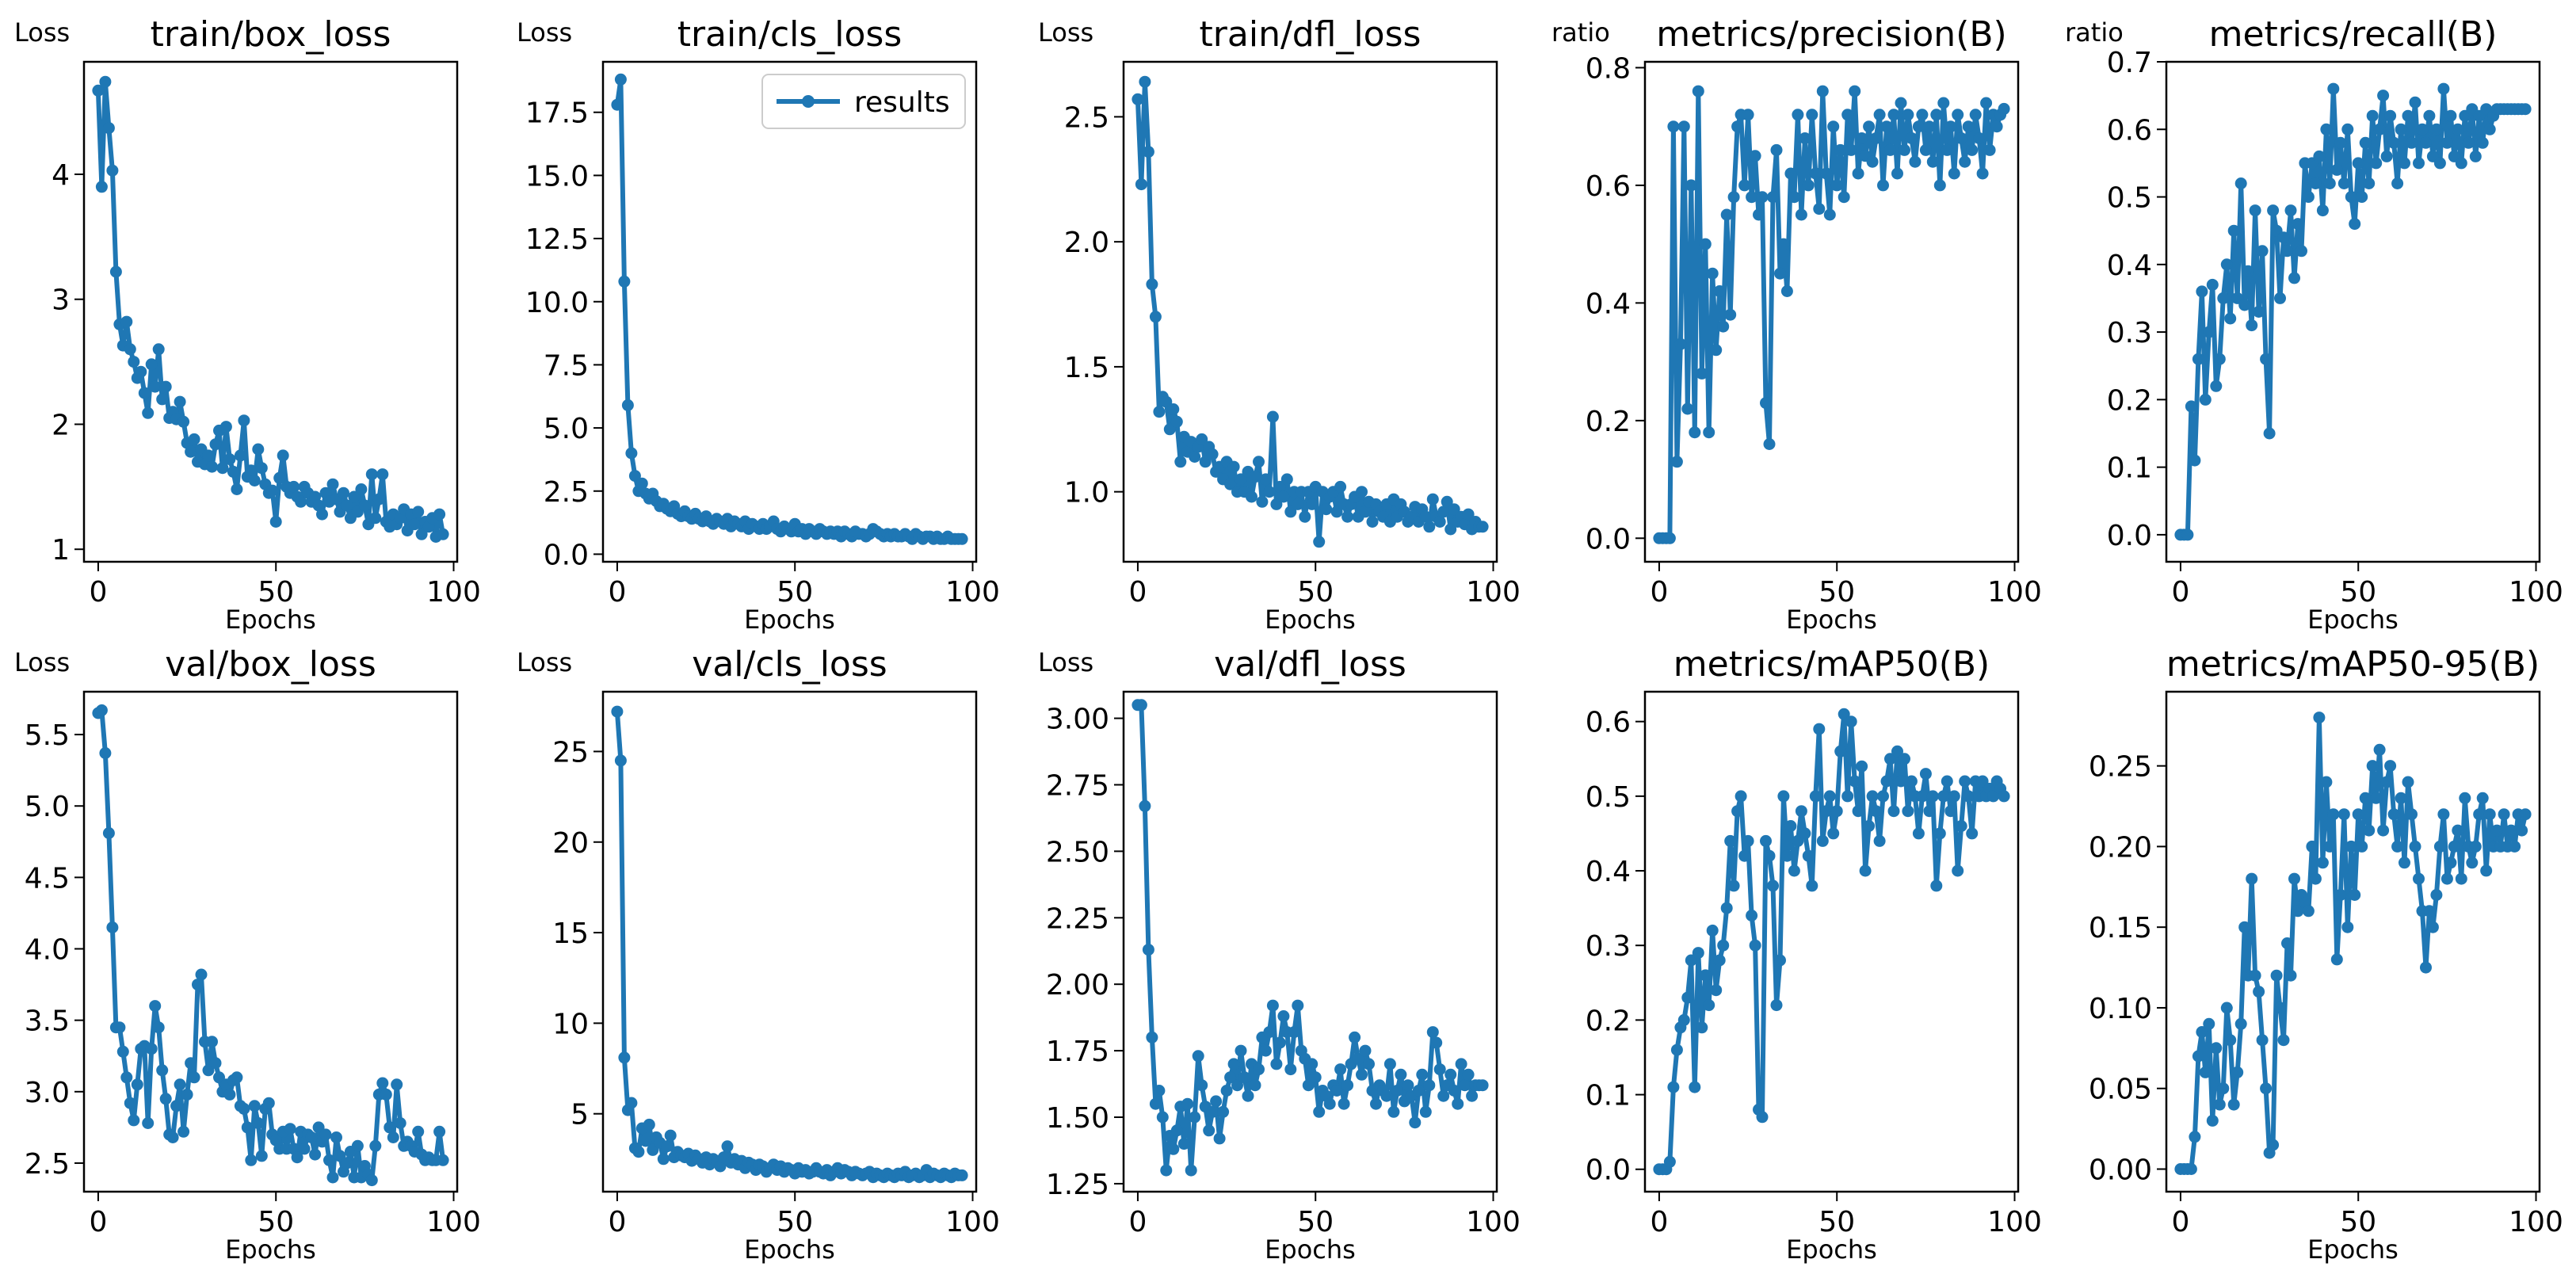  Describe the element at coordinates (1659, 1222) in the screenshot. I see `x-tick-label: 0` at that location.